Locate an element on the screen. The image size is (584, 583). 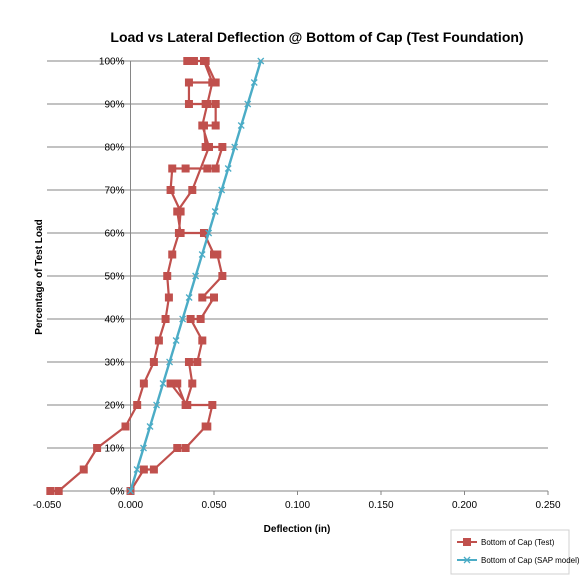
x-tick-label: 0.000 is located at coordinates (130, 505).